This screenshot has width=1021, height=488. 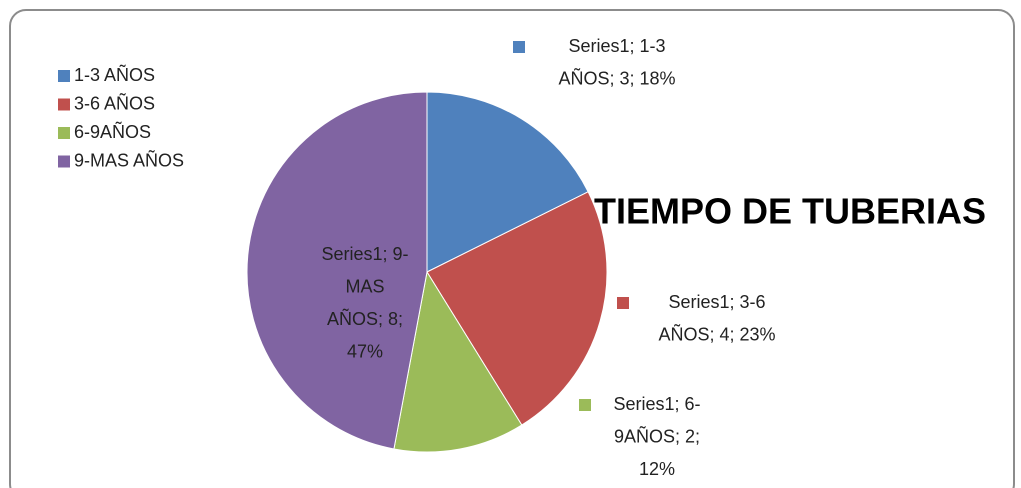 I want to click on data-label: AÑOS; 3; 18%, so click(x=616, y=77).